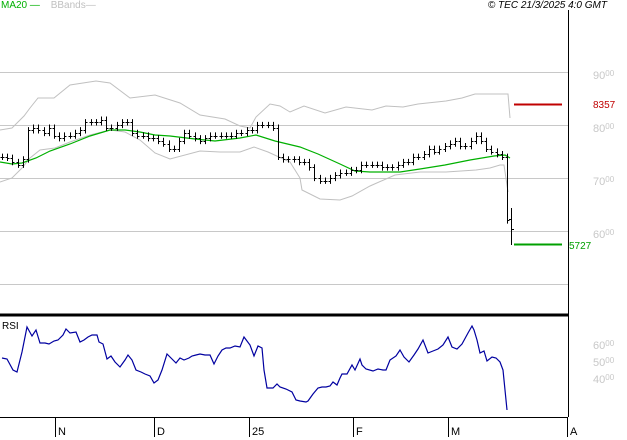  What do you see at coordinates (604, 105) in the screenshot?
I see `resistance-label: 8357` at bounding box center [604, 105].